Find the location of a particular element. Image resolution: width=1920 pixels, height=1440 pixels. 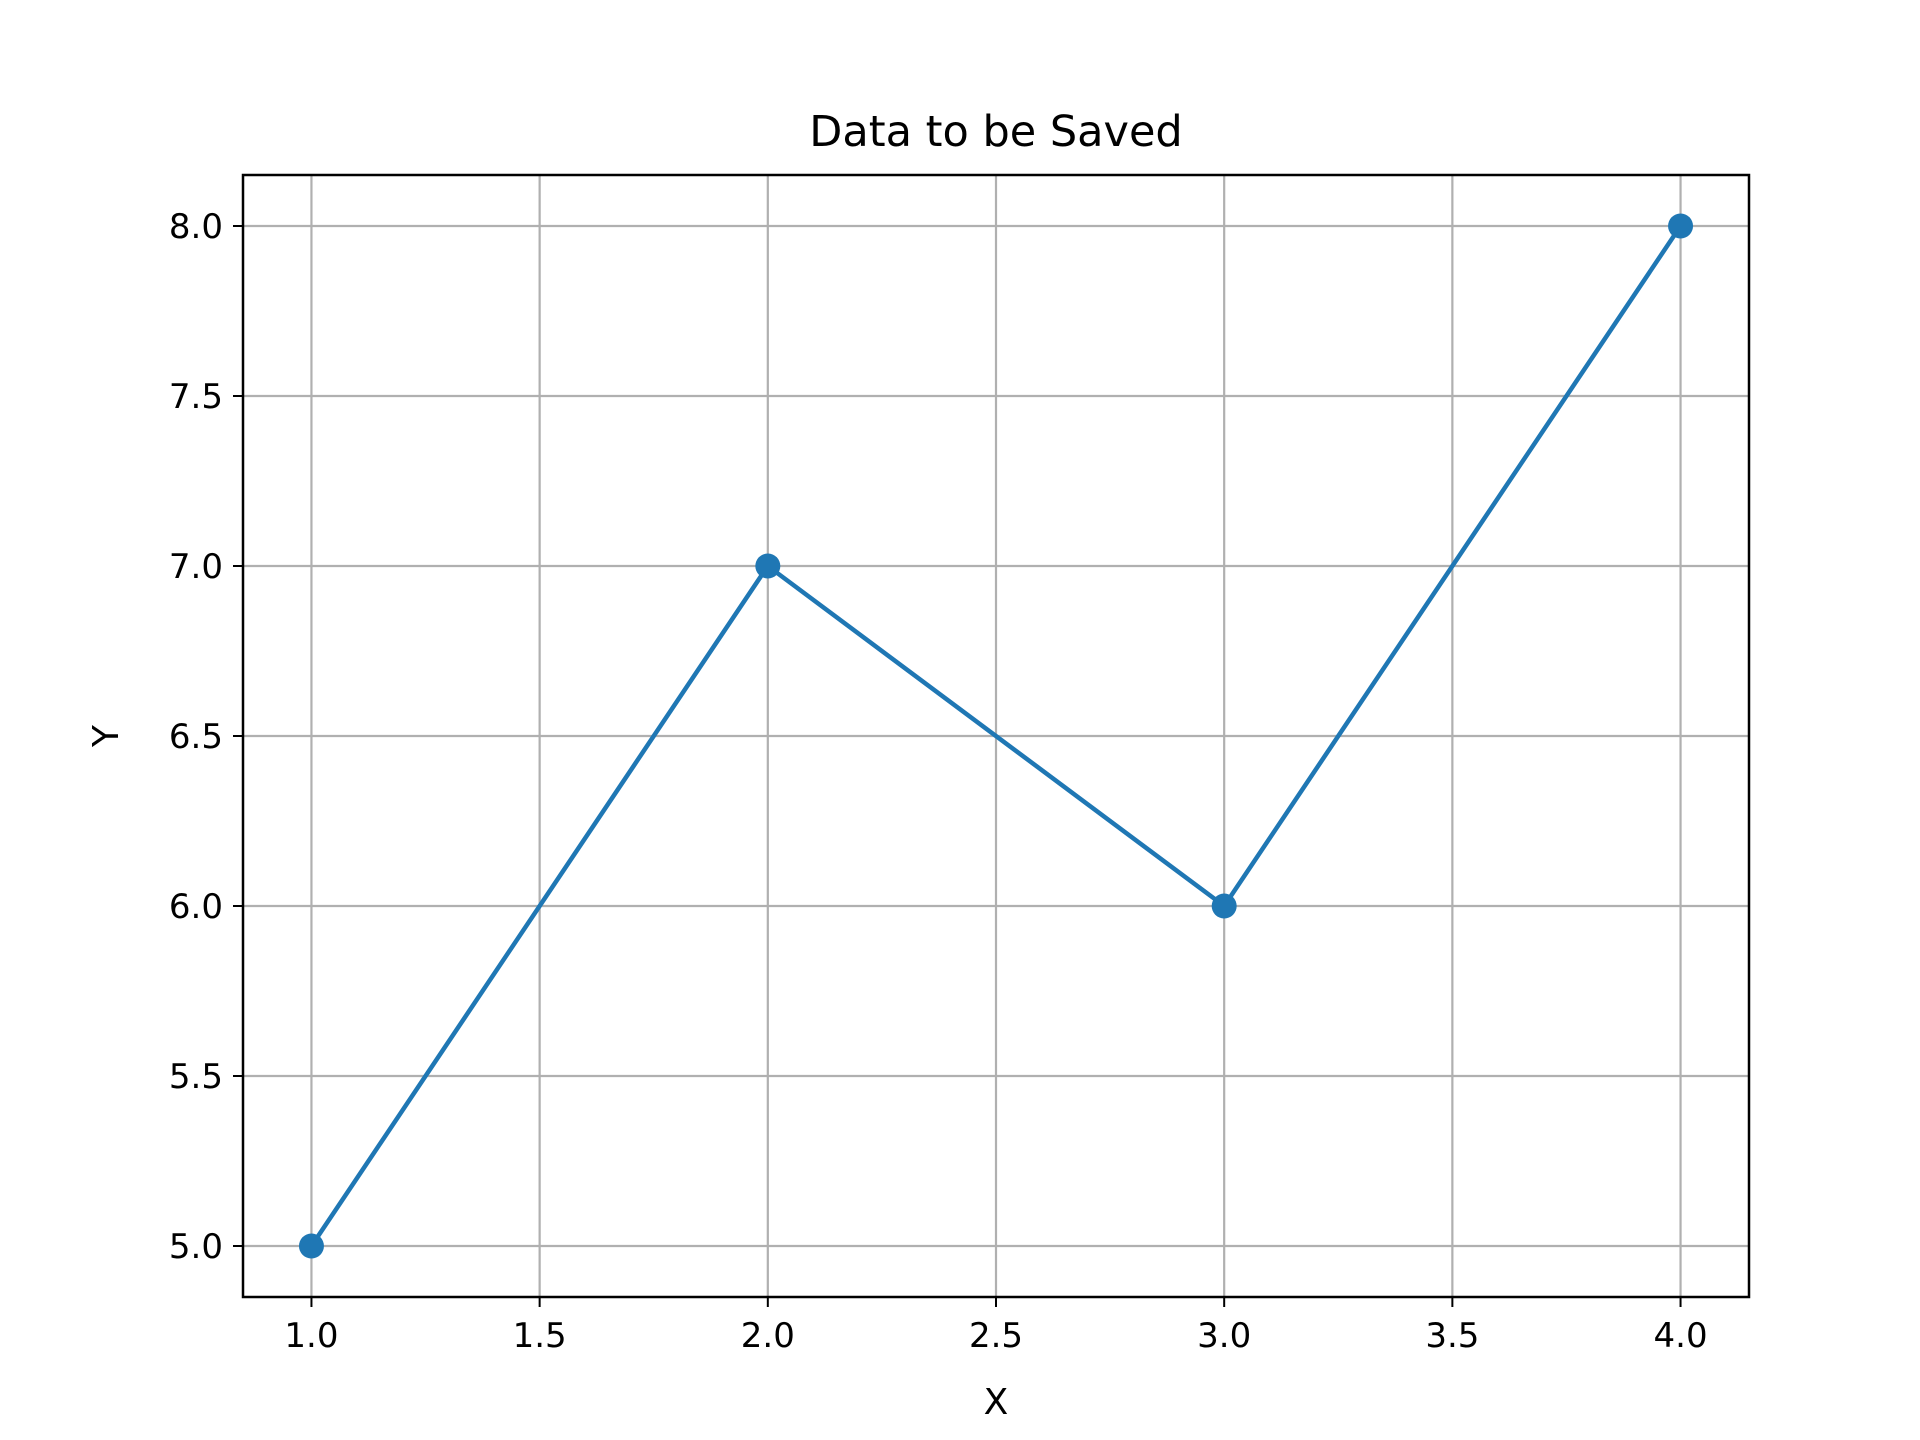

y-axis-title: Y is located at coordinates (106, 736).